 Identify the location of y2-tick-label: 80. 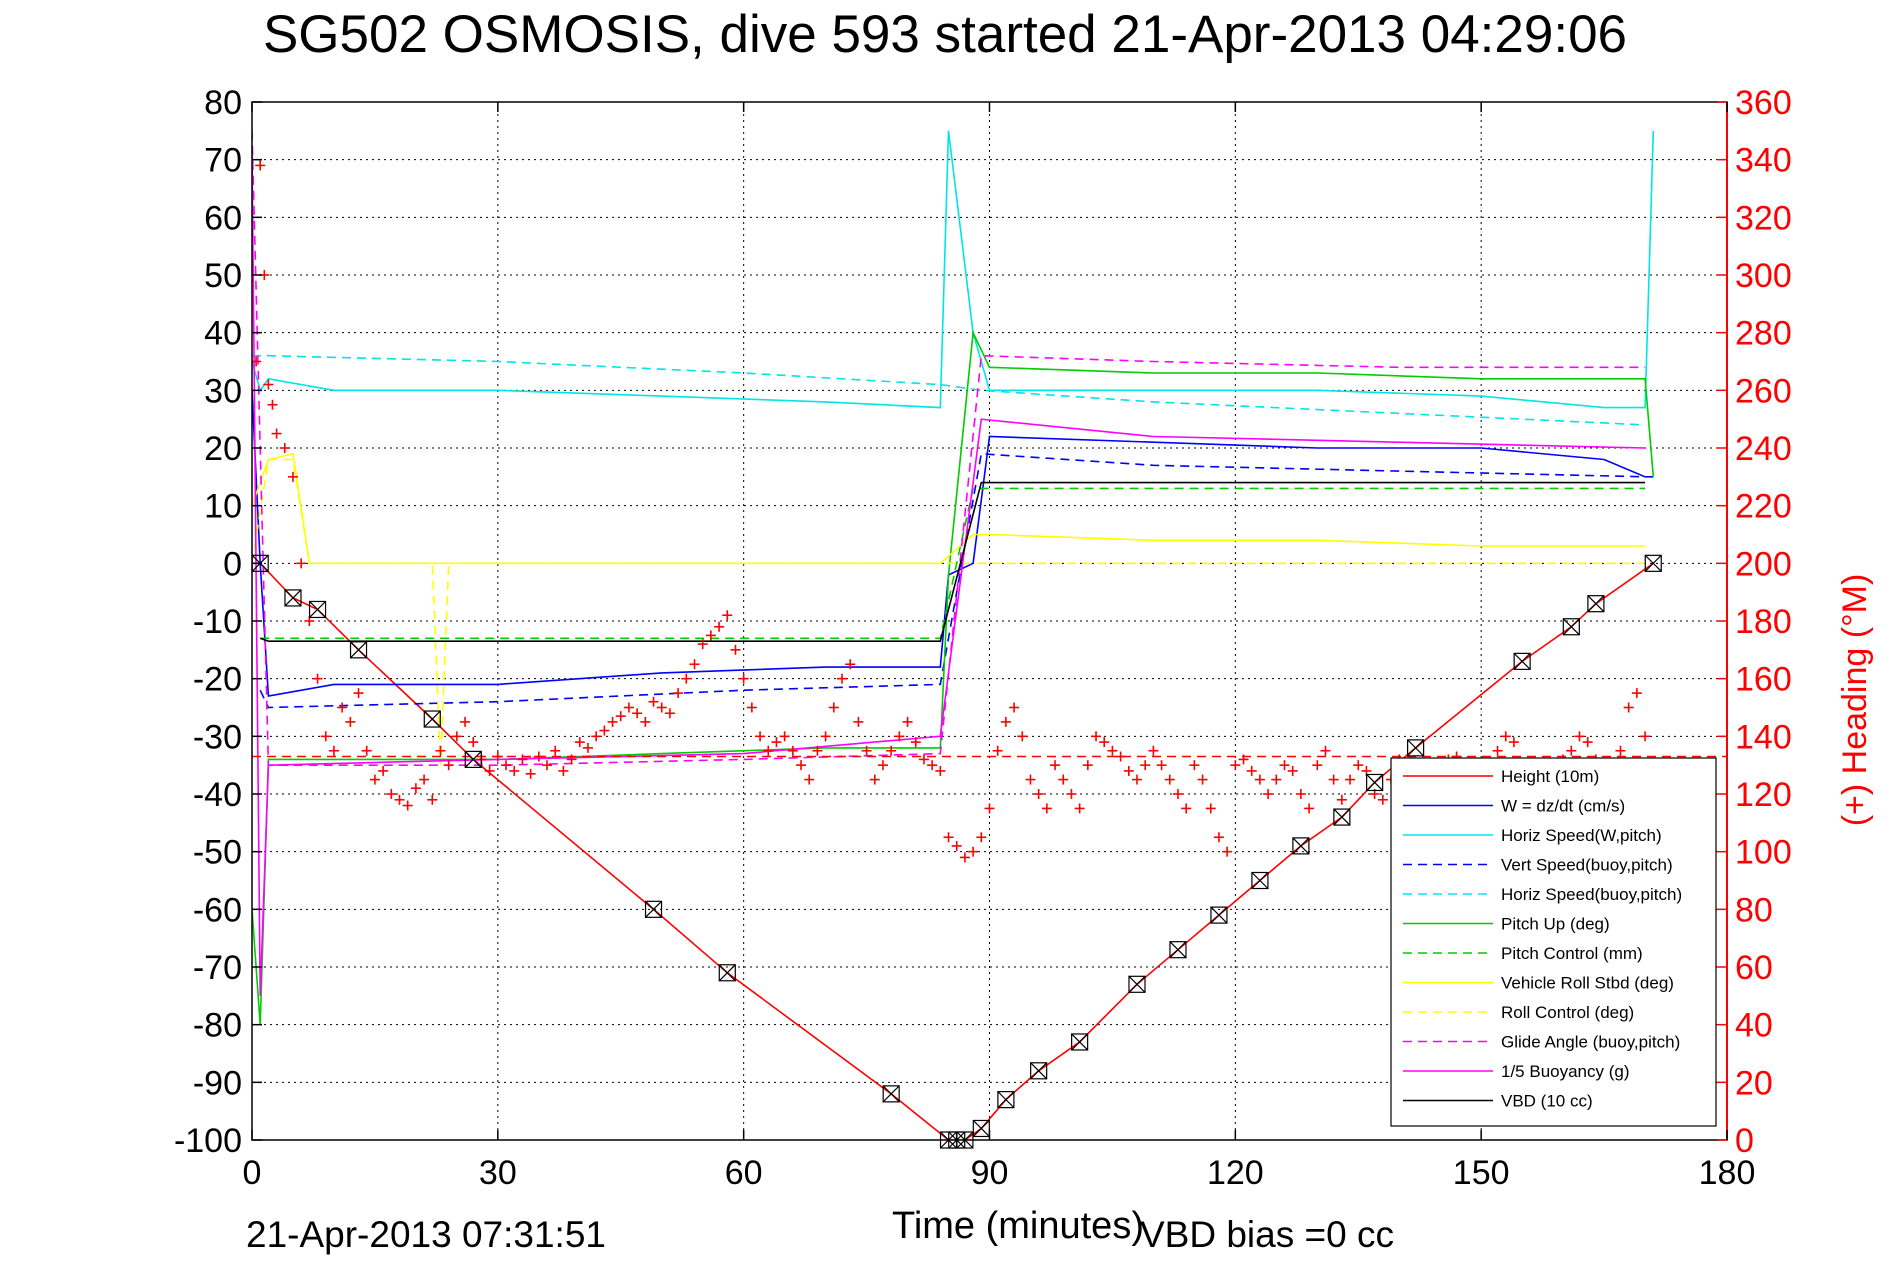
(1754, 910).